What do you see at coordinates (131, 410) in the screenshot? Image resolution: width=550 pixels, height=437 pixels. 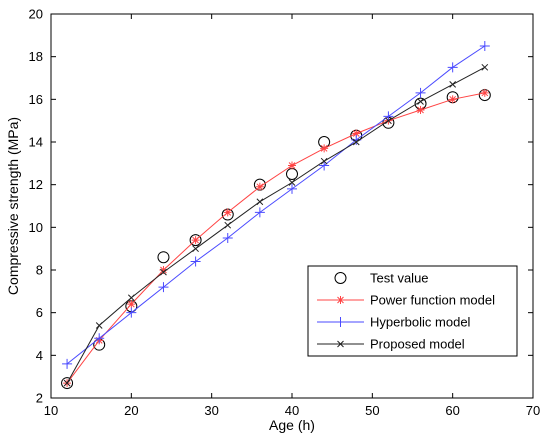 I see `x-tick-label: 20` at bounding box center [131, 410].